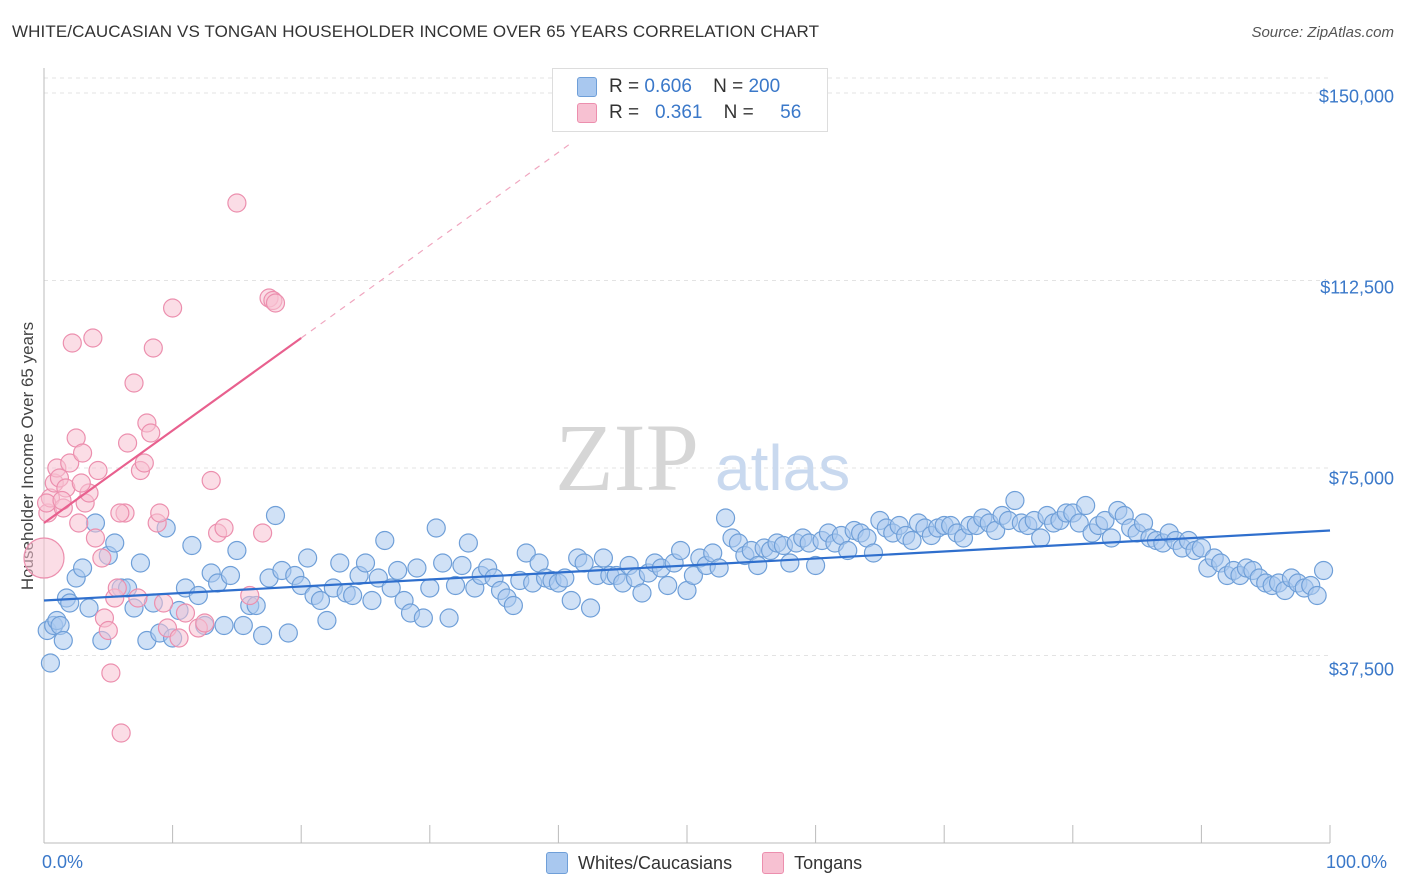 This screenshot has width=1406, height=892. What do you see at coordinates (773, 863) in the screenshot?
I see `bottom-legend-swatch-tongan` at bounding box center [773, 863].